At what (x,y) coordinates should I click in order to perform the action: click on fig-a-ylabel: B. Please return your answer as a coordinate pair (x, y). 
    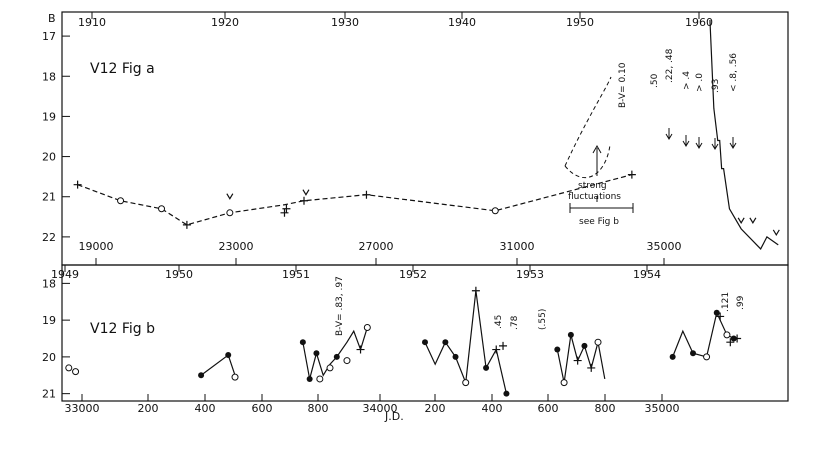
    Looking at the image, I should click on (52, 18).